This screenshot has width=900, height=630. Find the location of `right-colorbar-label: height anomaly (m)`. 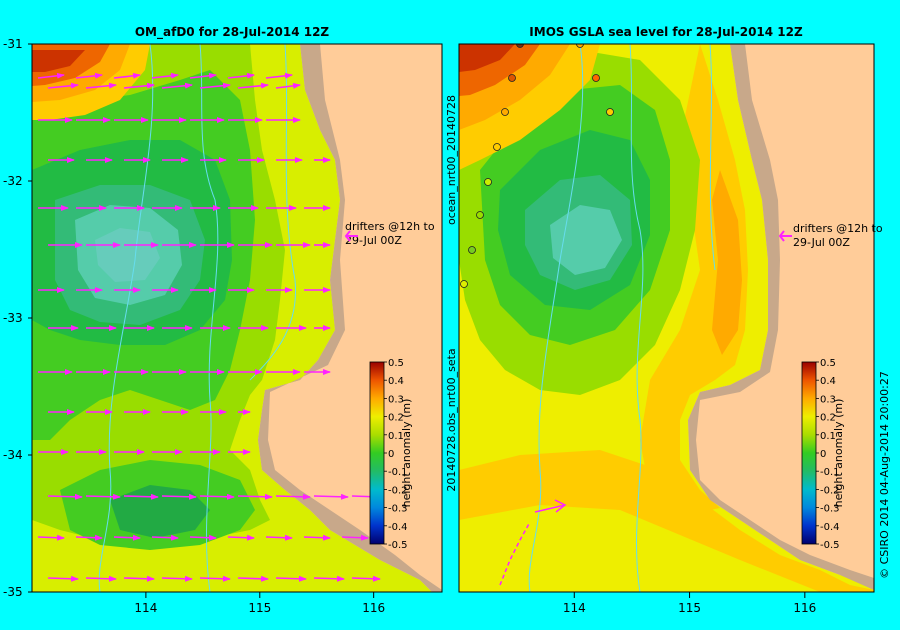

right-colorbar-label: height anomaly (m) is located at coordinates (838, 453).